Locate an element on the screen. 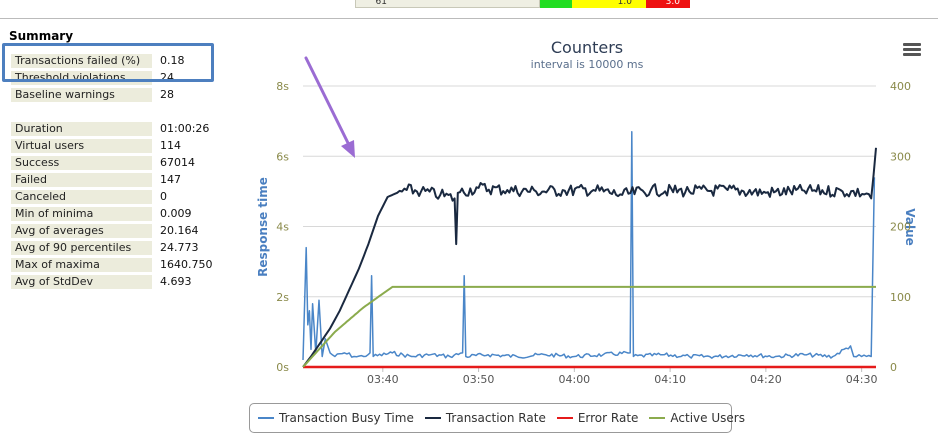  stat-value: 01:00:26 is located at coordinates (185, 128).